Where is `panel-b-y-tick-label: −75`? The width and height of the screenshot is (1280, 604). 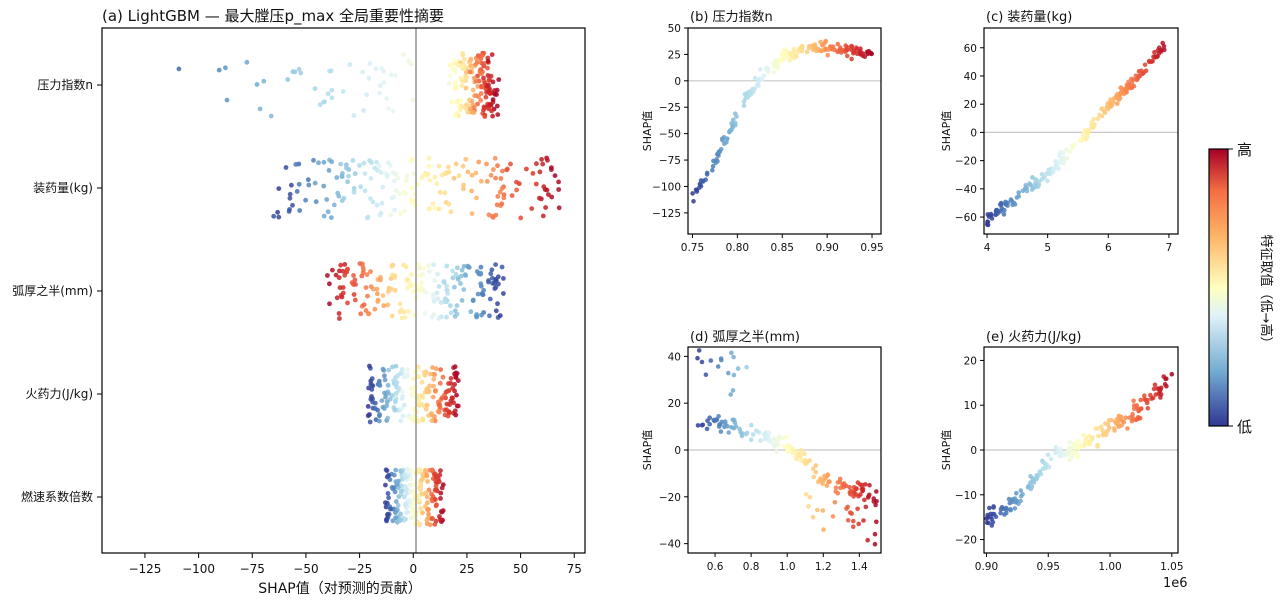 panel-b-y-tick-label: −75 is located at coordinates (670, 161).